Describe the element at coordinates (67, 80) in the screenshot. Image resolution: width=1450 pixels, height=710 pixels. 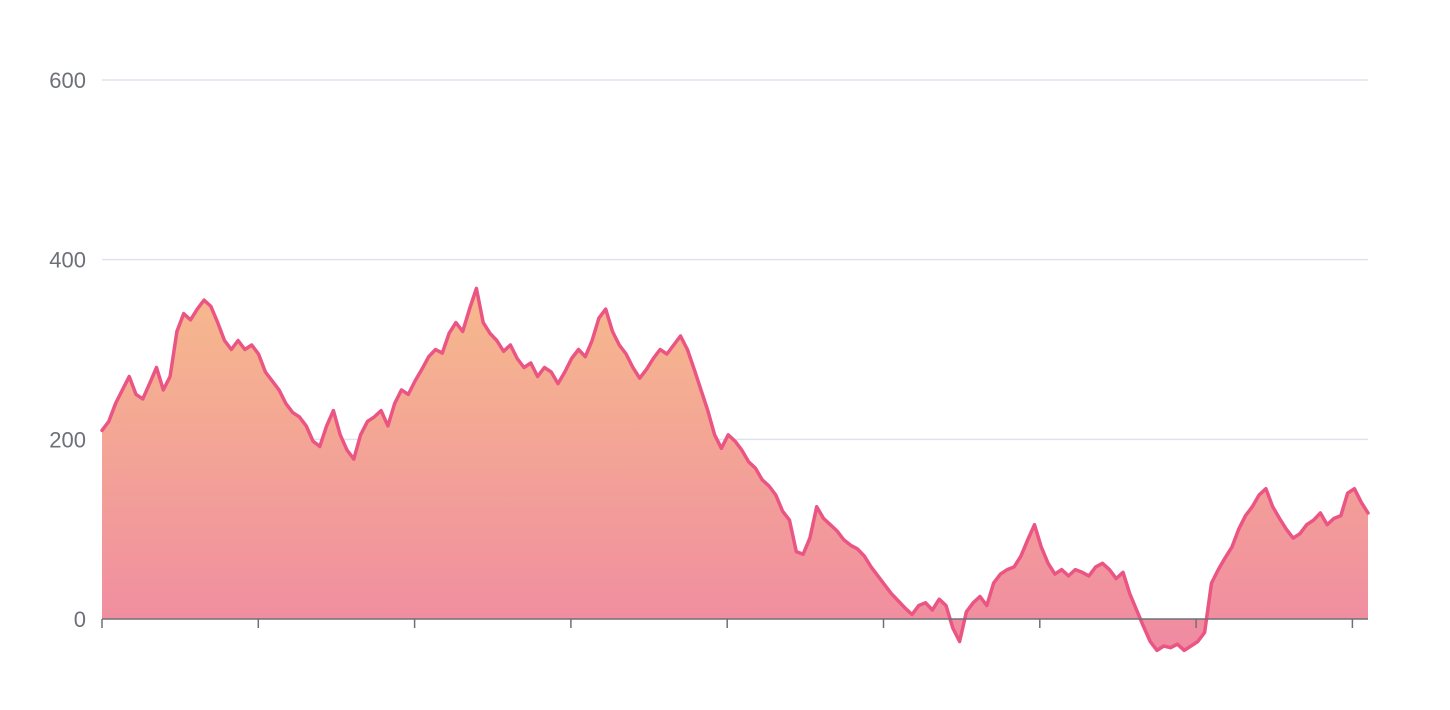
I see `y-tick-label-600: 600` at that location.